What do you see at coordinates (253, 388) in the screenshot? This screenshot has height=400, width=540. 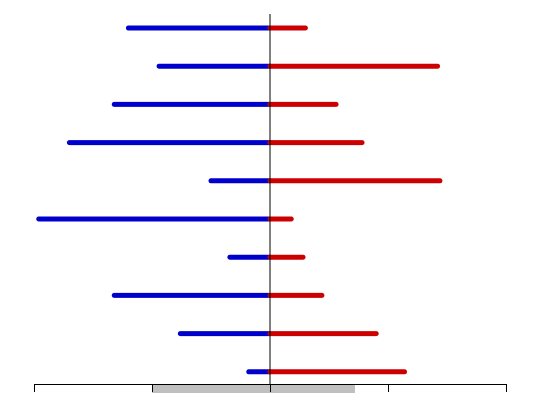 I see `axis-highlight-band` at bounding box center [253, 388].